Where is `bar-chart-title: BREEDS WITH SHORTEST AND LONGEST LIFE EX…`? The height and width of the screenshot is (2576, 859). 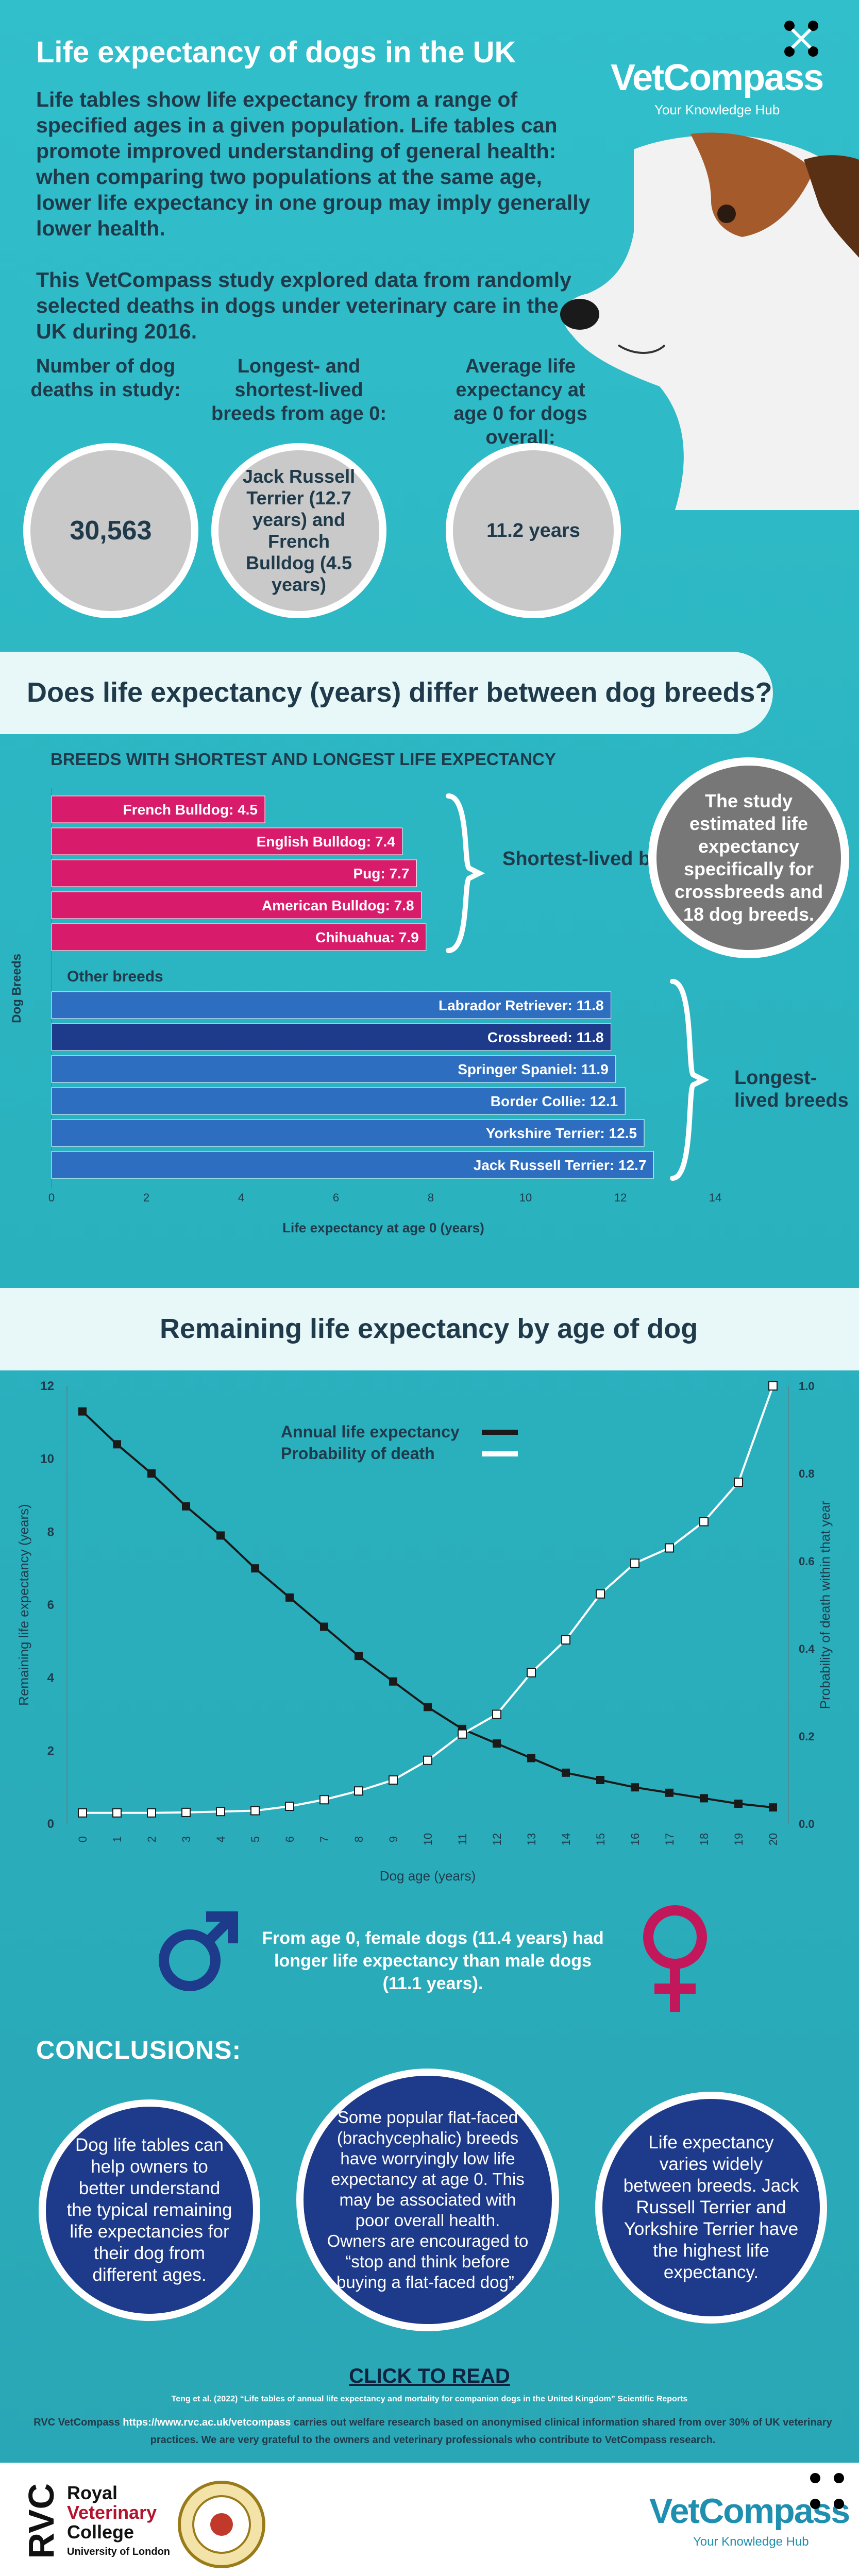
bar-chart-title: BREEDS WITH SHORTEST AND LONGEST LIFE EX… is located at coordinates (303, 759).